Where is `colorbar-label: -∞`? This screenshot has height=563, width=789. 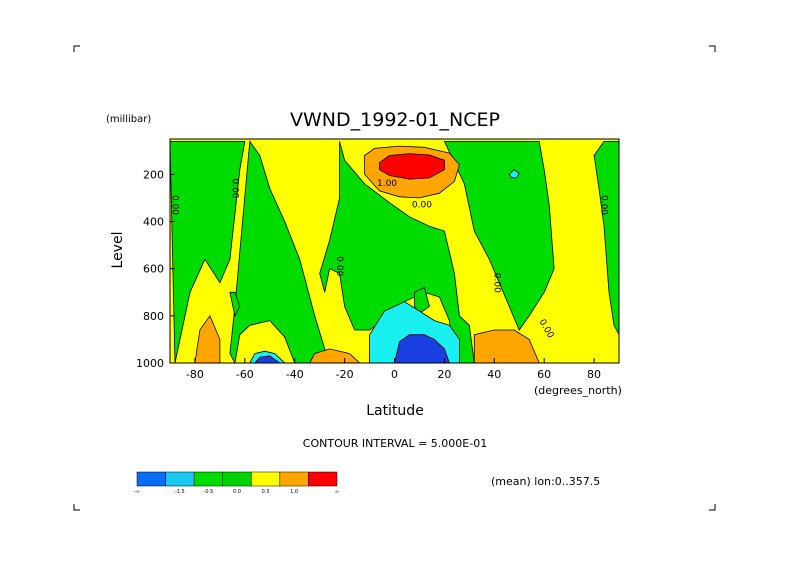 colorbar-label: -∞ is located at coordinates (137, 492).